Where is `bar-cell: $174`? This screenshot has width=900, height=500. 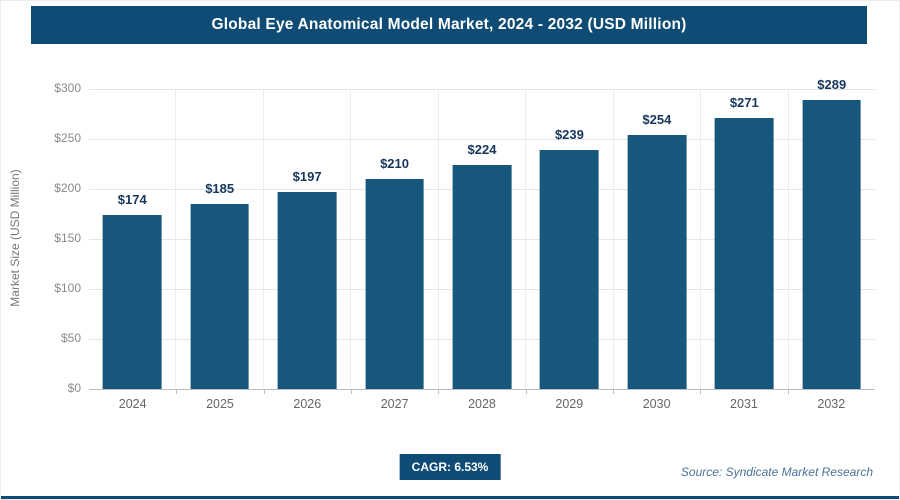 bar-cell: $174 is located at coordinates (132, 239).